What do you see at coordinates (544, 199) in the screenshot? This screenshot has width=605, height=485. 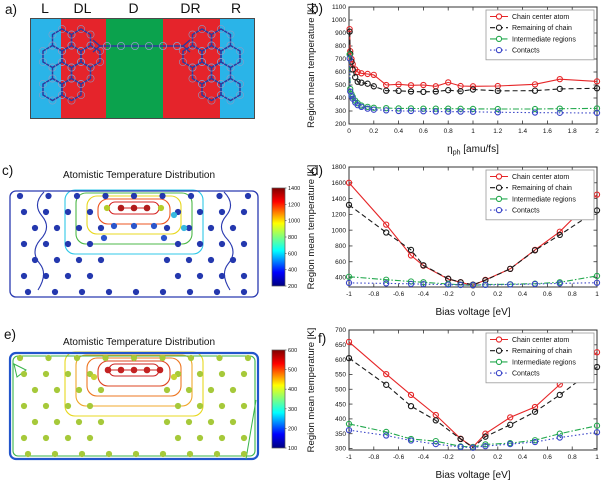 I see `legend-label: Intermediate regions` at bounding box center [544, 199].